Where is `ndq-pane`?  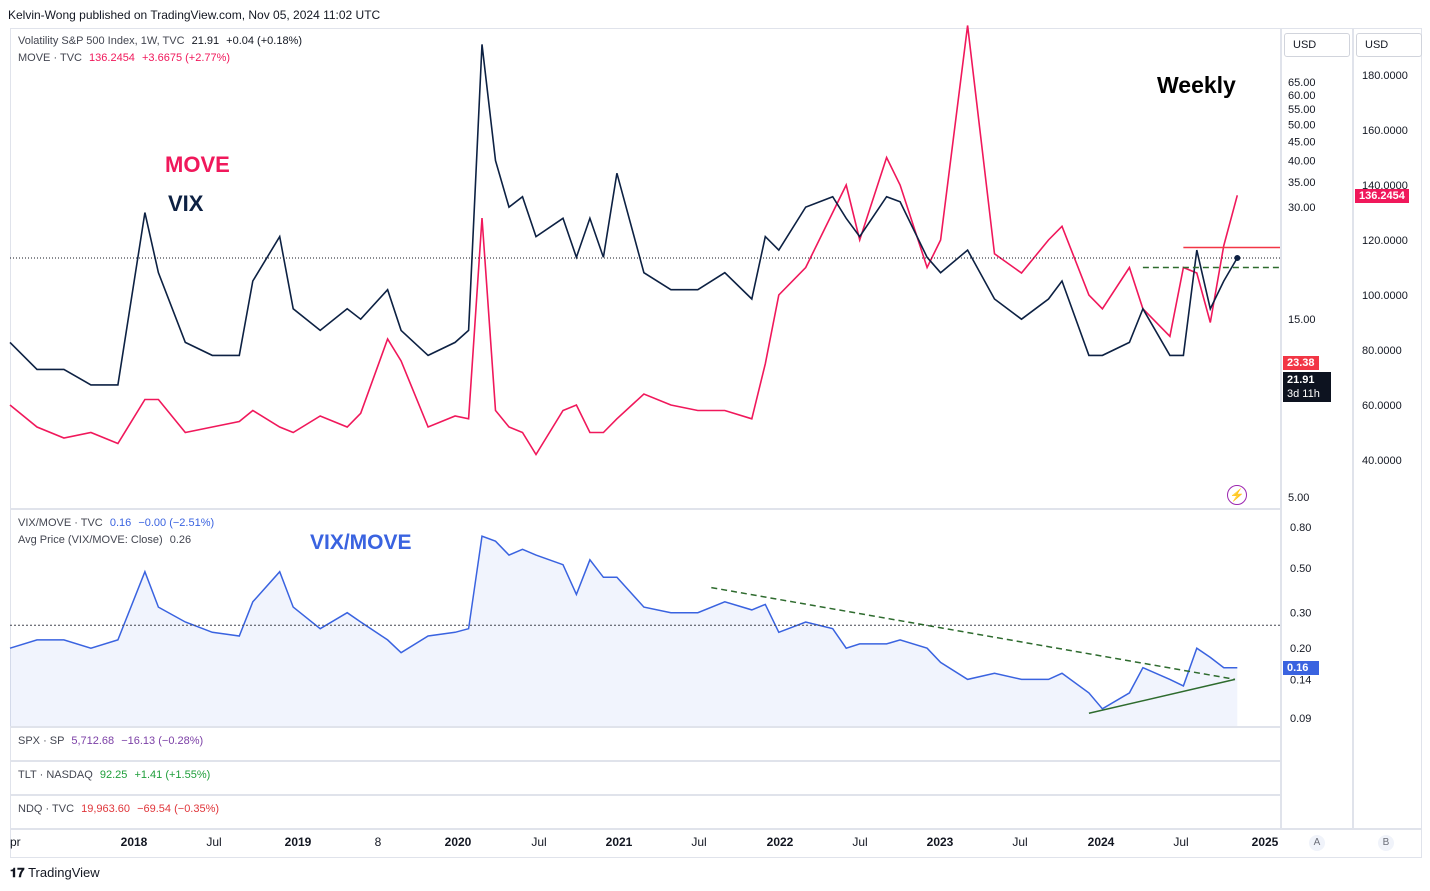
ndq-pane is located at coordinates (646, 812).